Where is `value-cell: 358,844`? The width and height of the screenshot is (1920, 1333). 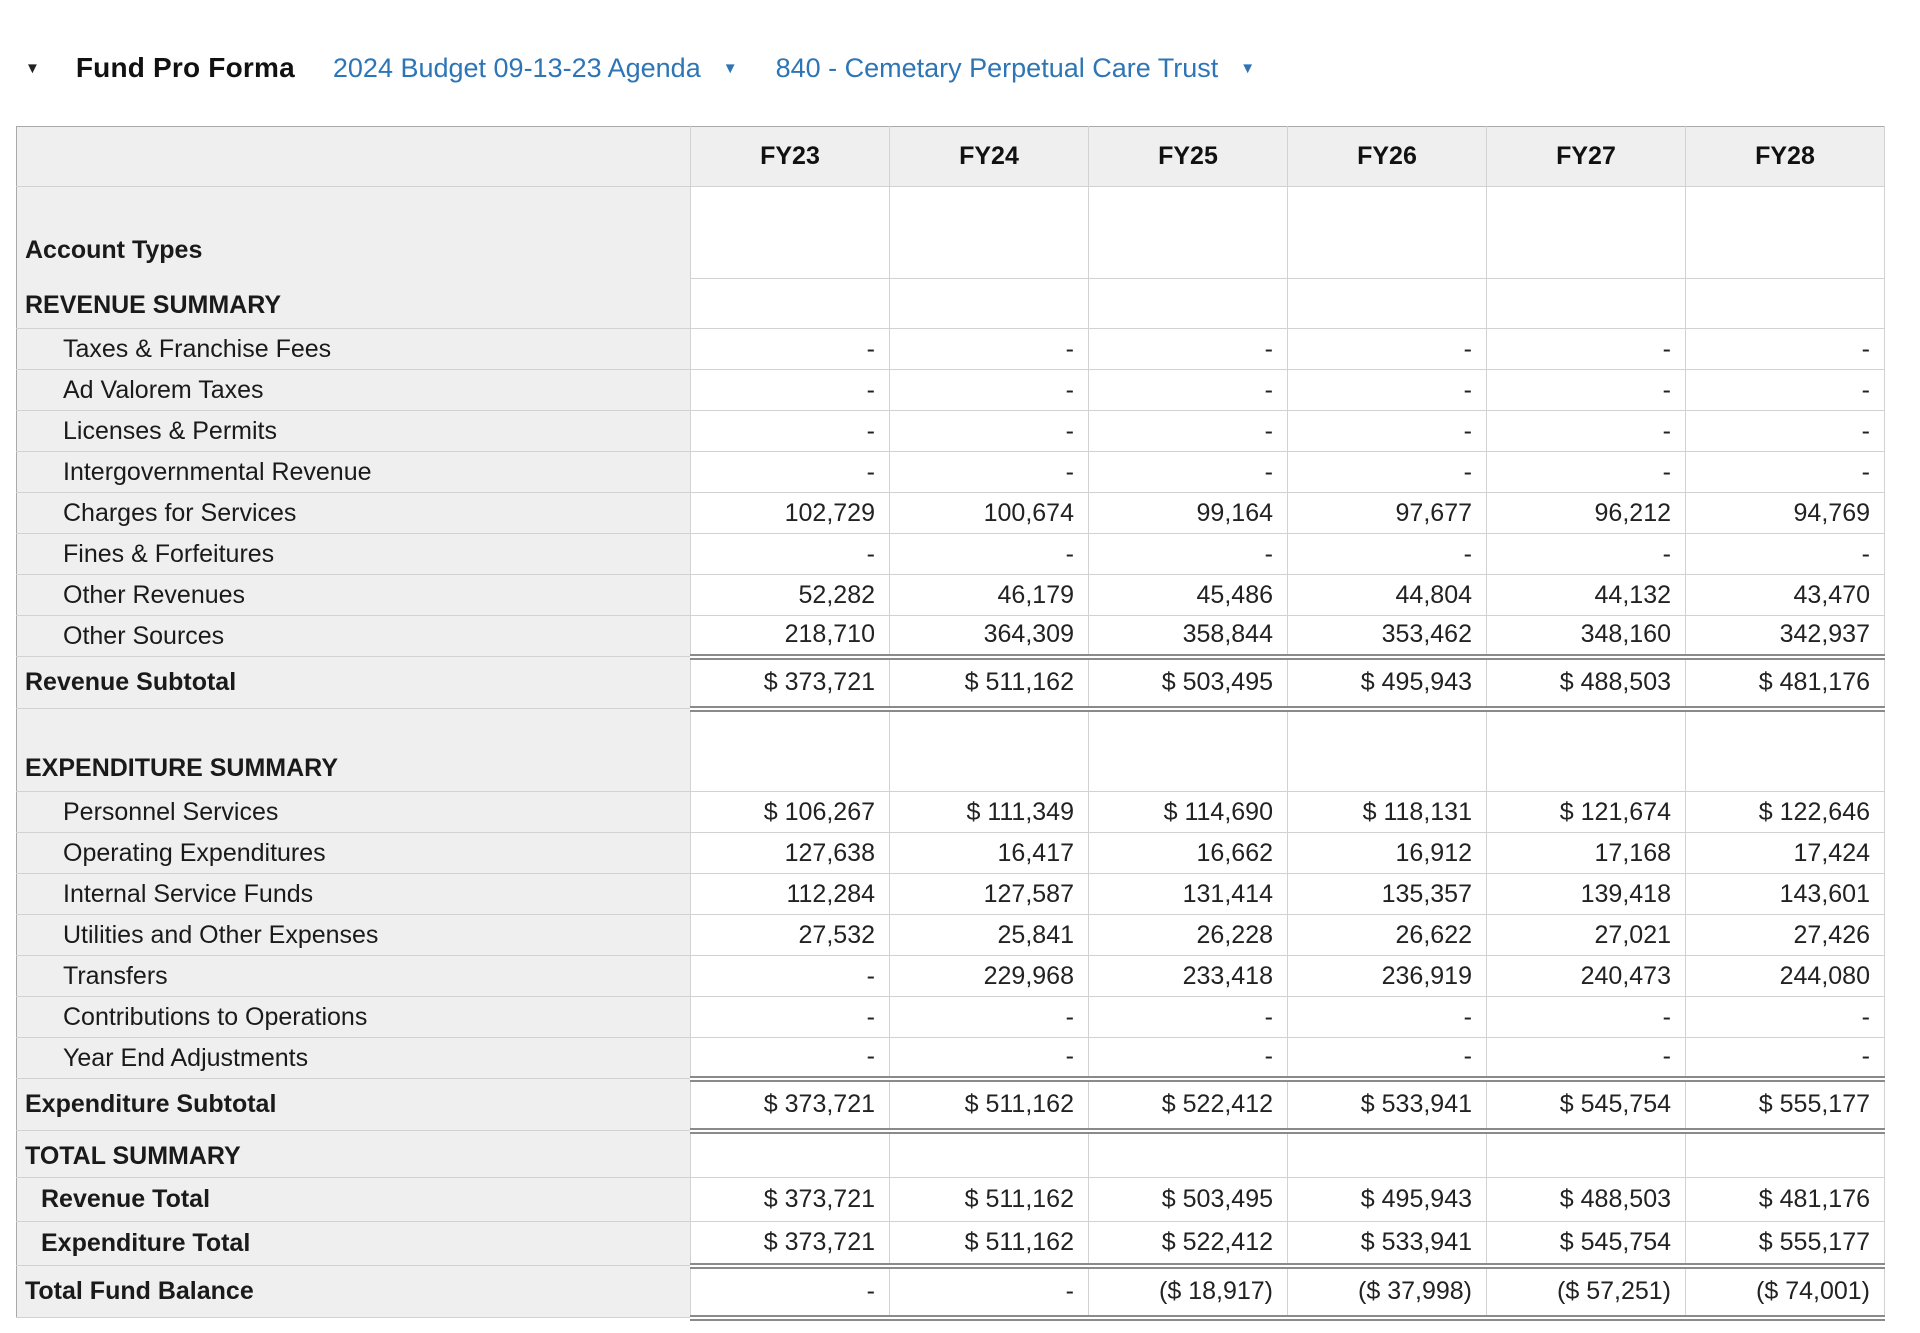 value-cell: 358,844 is located at coordinates (1188, 636).